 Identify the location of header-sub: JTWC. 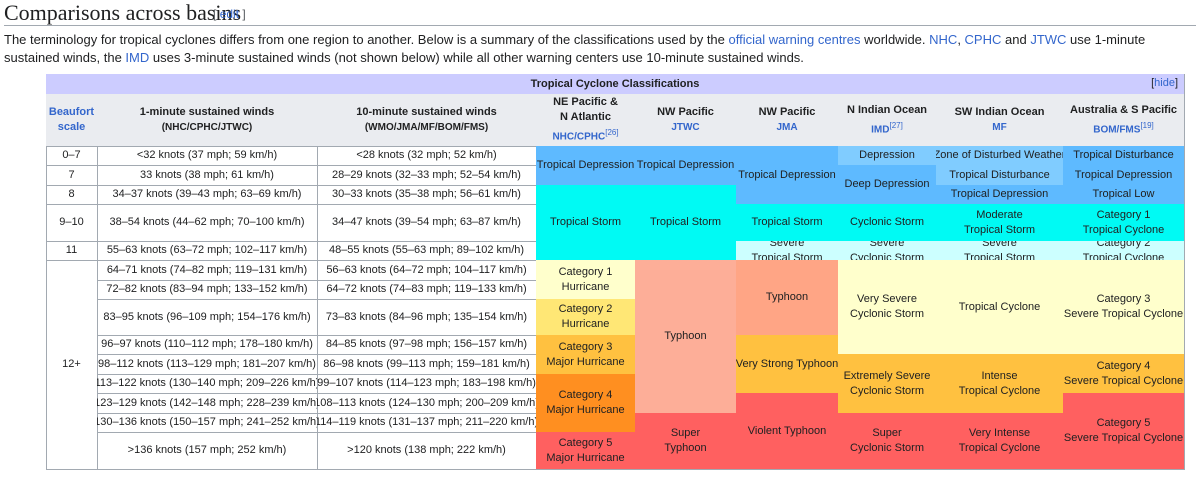
(685, 127).